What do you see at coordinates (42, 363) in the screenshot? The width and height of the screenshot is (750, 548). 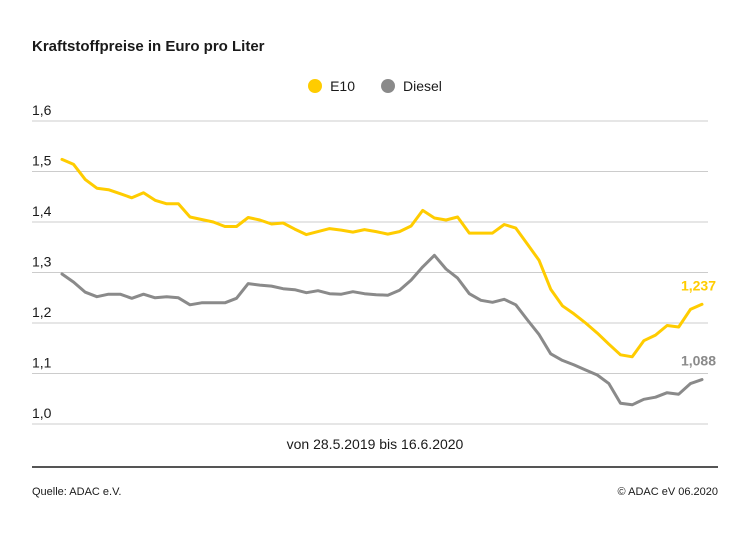 I see `y-tick-label: 1,1` at bounding box center [42, 363].